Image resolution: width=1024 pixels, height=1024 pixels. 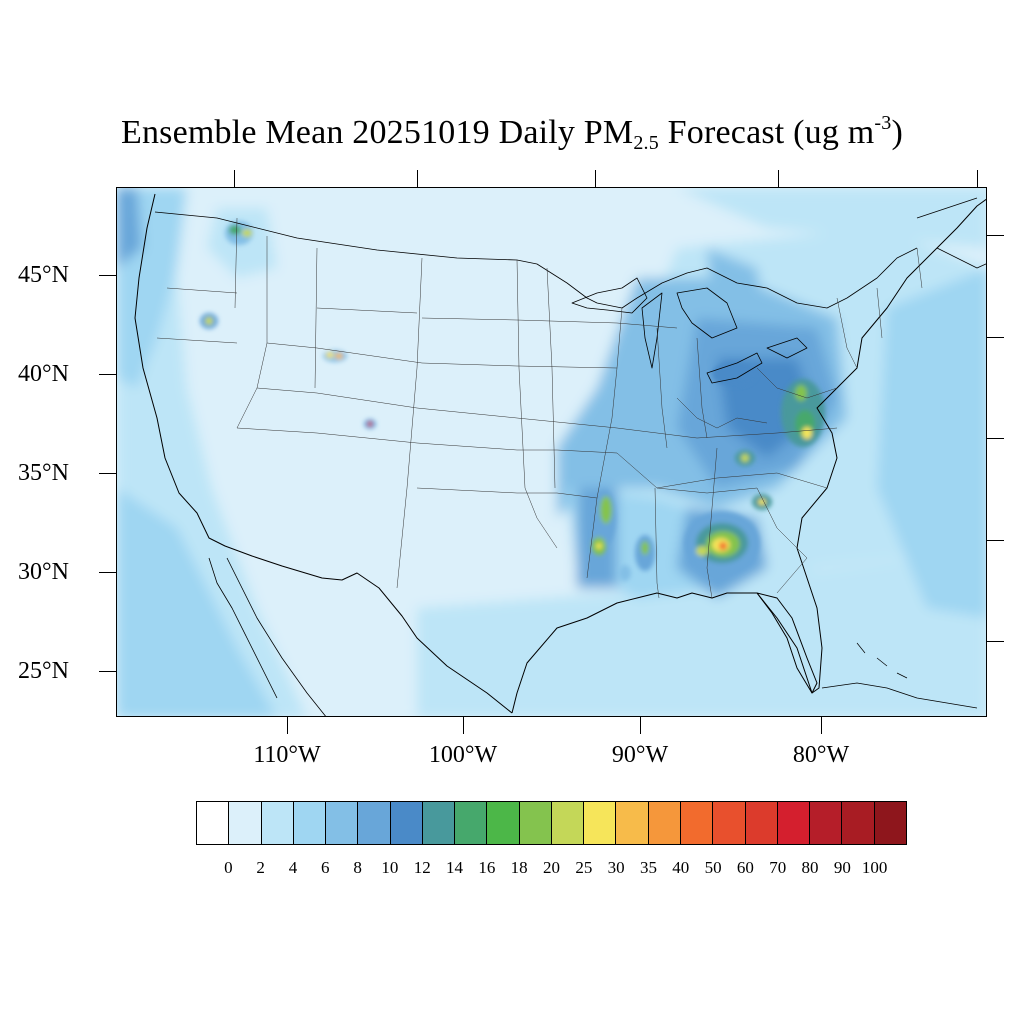 What do you see at coordinates (43, 572) in the screenshot?
I see `lat-label-30: 30°N` at bounding box center [43, 572].